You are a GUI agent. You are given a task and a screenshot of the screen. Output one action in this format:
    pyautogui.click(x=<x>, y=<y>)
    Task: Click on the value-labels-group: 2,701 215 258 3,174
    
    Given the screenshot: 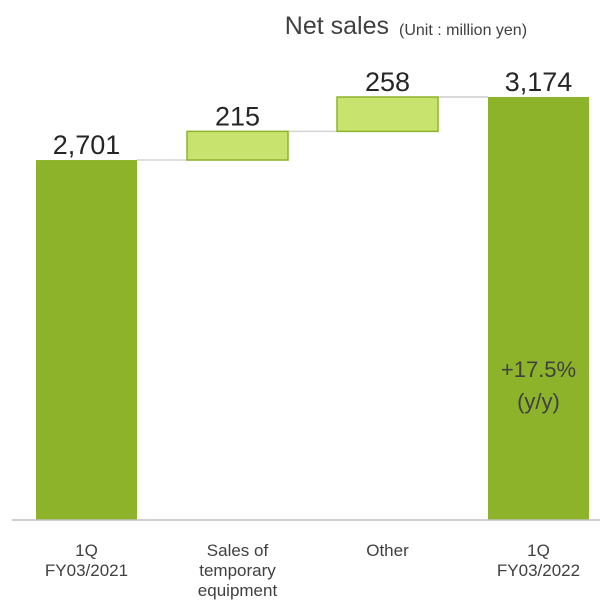 What is the action you would take?
    pyautogui.click(x=313, y=113)
    